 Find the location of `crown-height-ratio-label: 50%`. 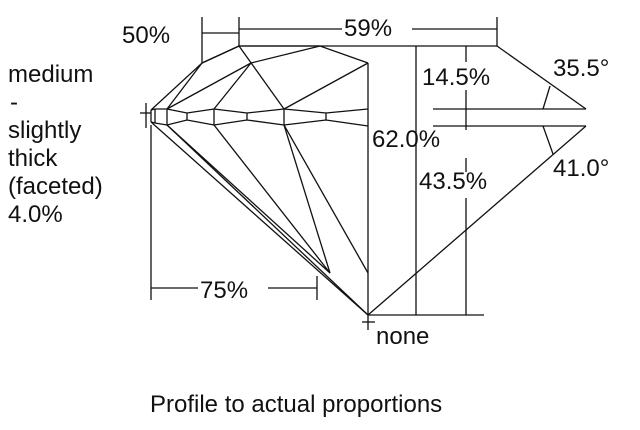

crown-height-ratio-label: 50% is located at coordinates (146, 35).